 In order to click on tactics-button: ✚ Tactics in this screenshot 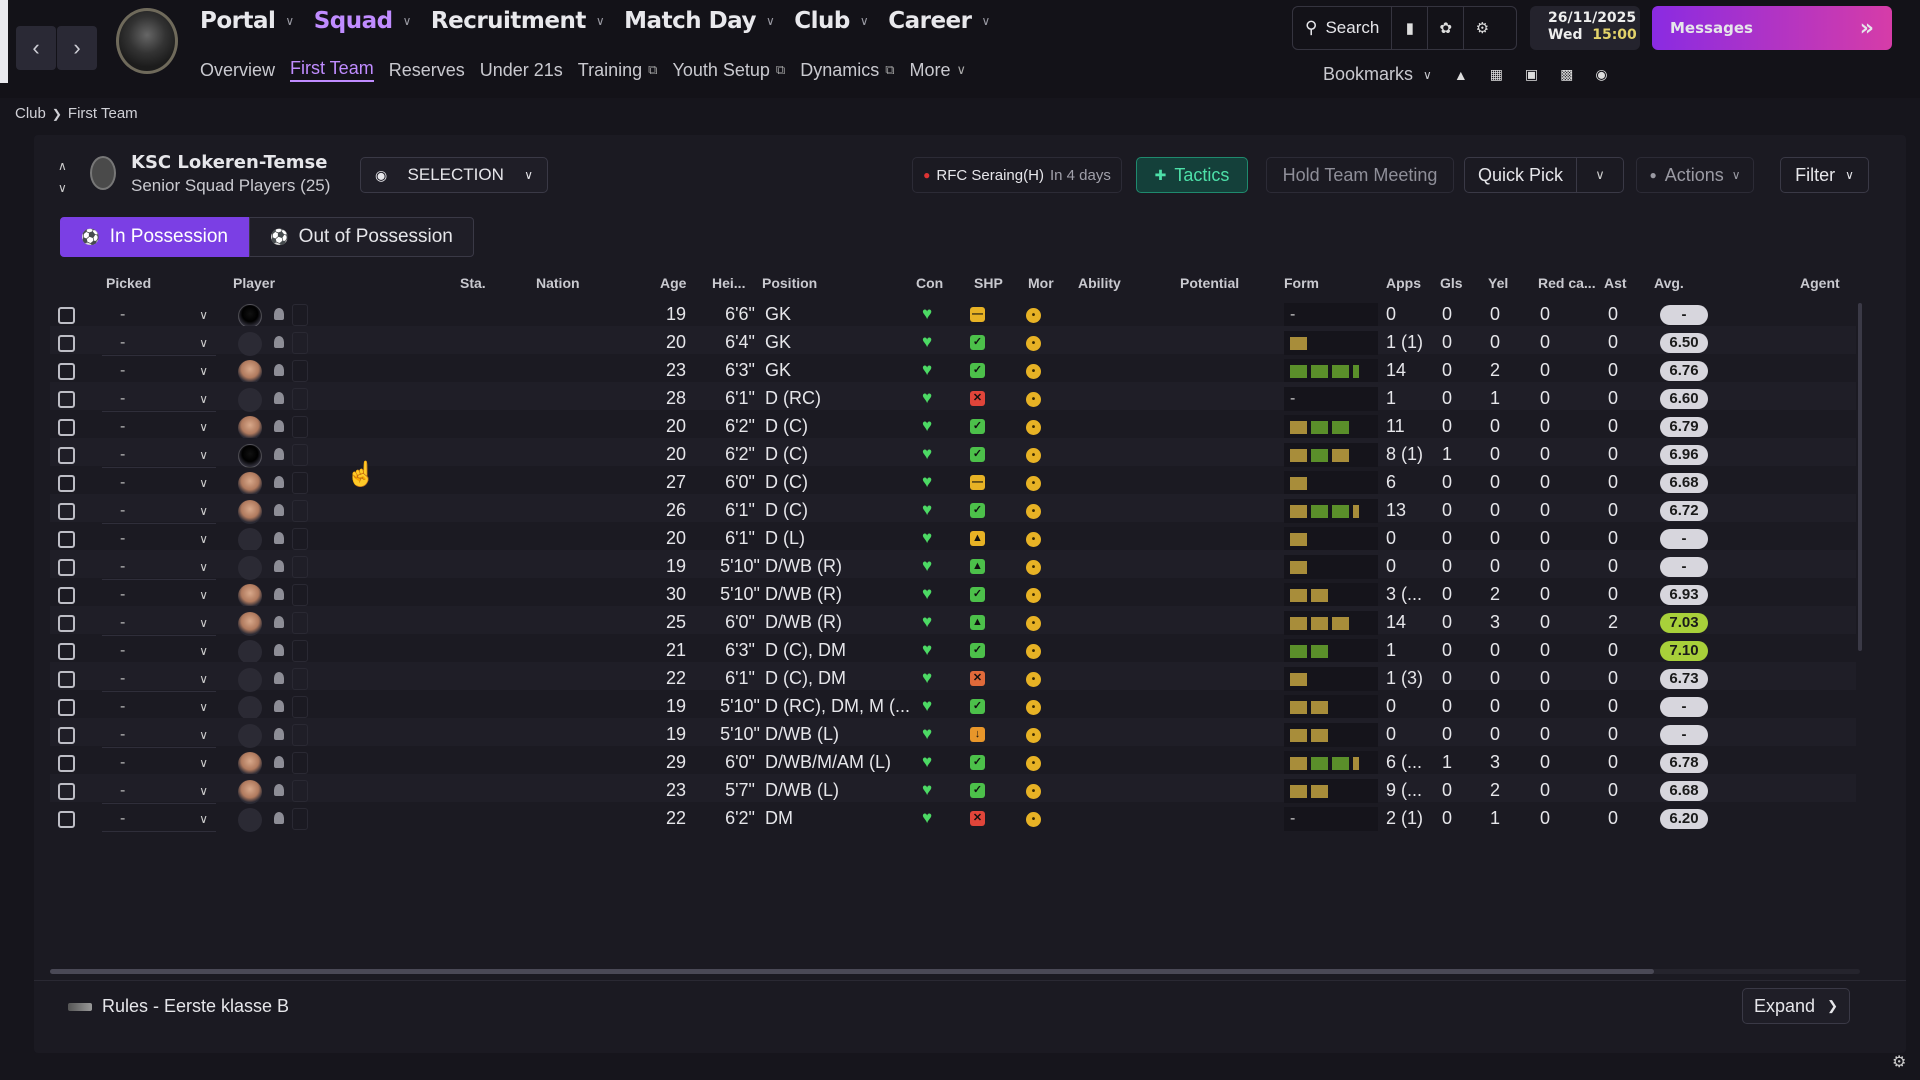, I will do `click(1192, 175)`.